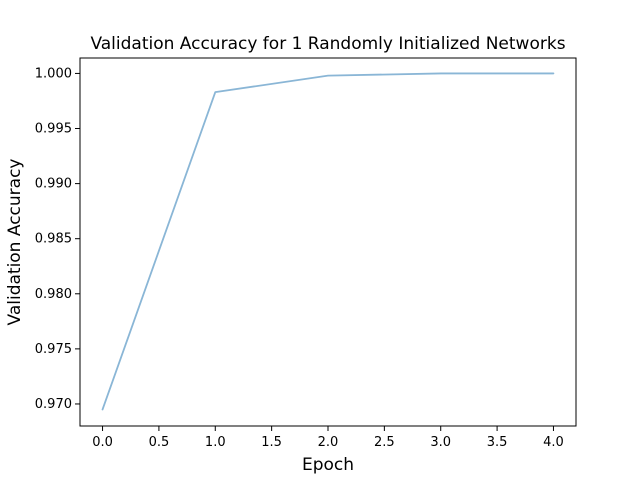 The height and width of the screenshot is (480, 640). I want to click on x-tick-label: 0.5, so click(159, 442).